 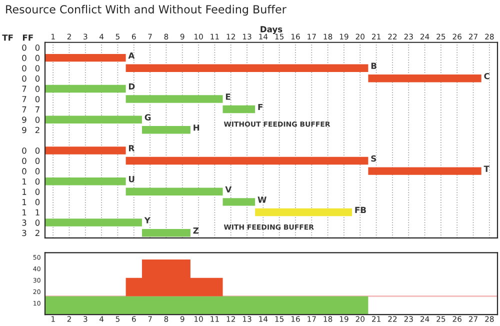 What do you see at coordinates (131, 86) in the screenshot?
I see `data-label: D` at bounding box center [131, 86].